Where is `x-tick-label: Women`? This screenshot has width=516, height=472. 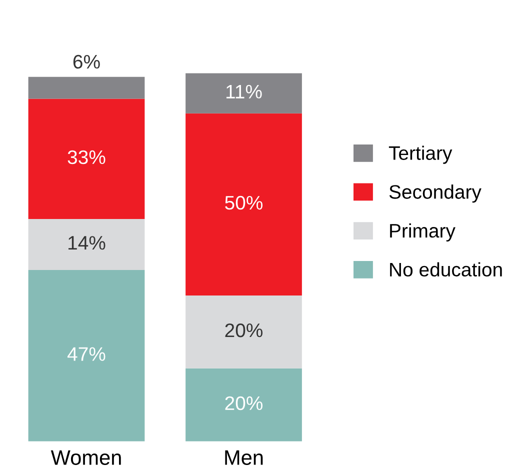 x-tick-label: Women is located at coordinates (85, 457).